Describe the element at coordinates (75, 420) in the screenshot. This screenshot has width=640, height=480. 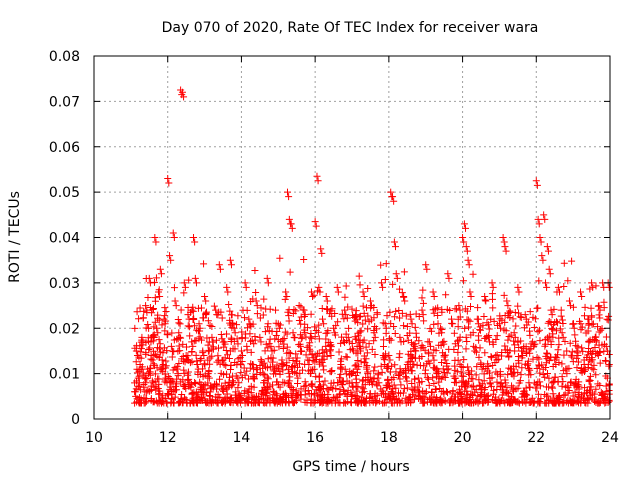
I see `y-tick-label: 0` at that location.